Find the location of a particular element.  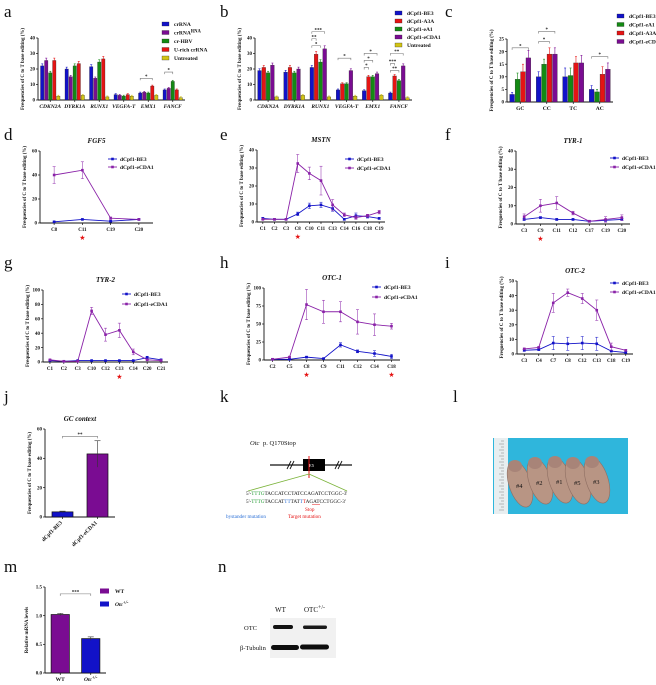

break-marks is located at coordinates (314, 465).